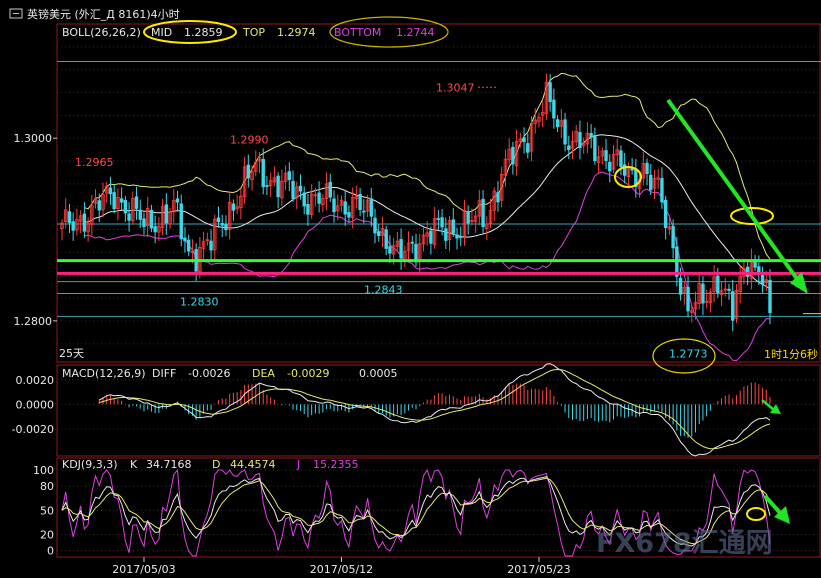  What do you see at coordinates (216, 464) in the screenshot?
I see `kdj-d-label: D` at bounding box center [216, 464].